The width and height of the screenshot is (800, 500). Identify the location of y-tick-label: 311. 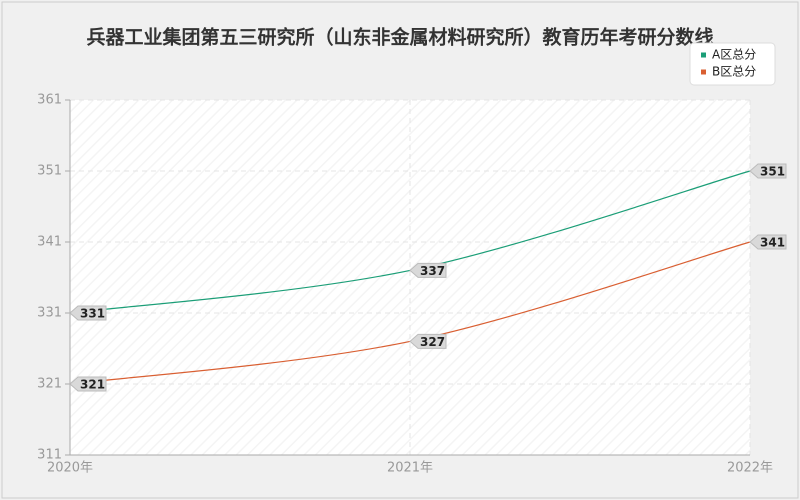
(49, 455).